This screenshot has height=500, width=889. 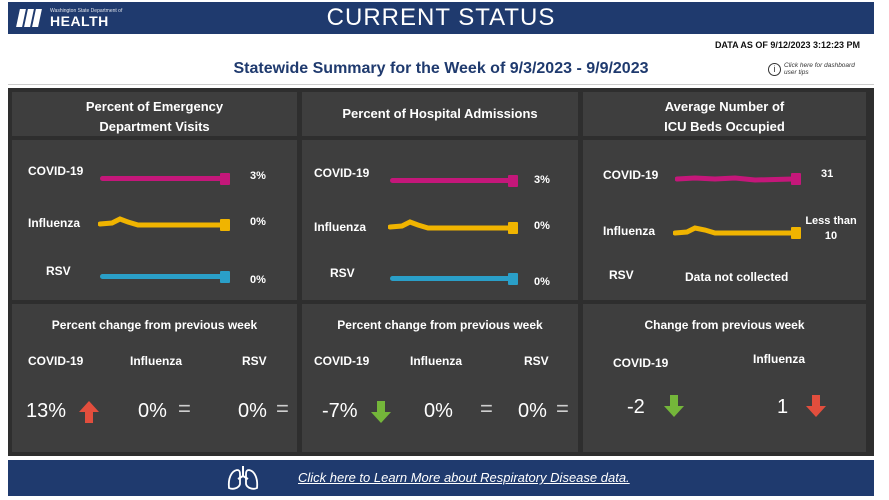 I want to click on hosp-rsv-line, so click(x=451, y=278).